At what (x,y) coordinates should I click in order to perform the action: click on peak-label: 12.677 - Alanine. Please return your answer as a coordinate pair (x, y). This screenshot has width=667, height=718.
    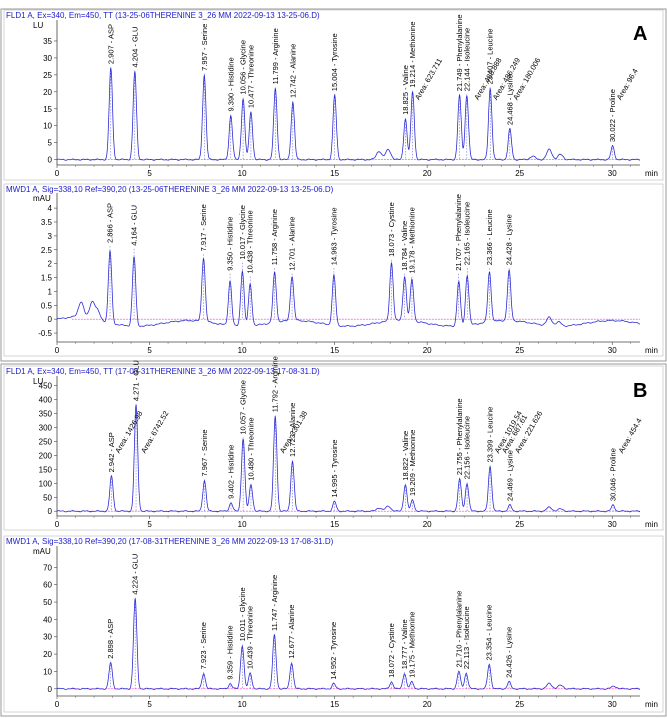
    Looking at the image, I should click on (291, 632).